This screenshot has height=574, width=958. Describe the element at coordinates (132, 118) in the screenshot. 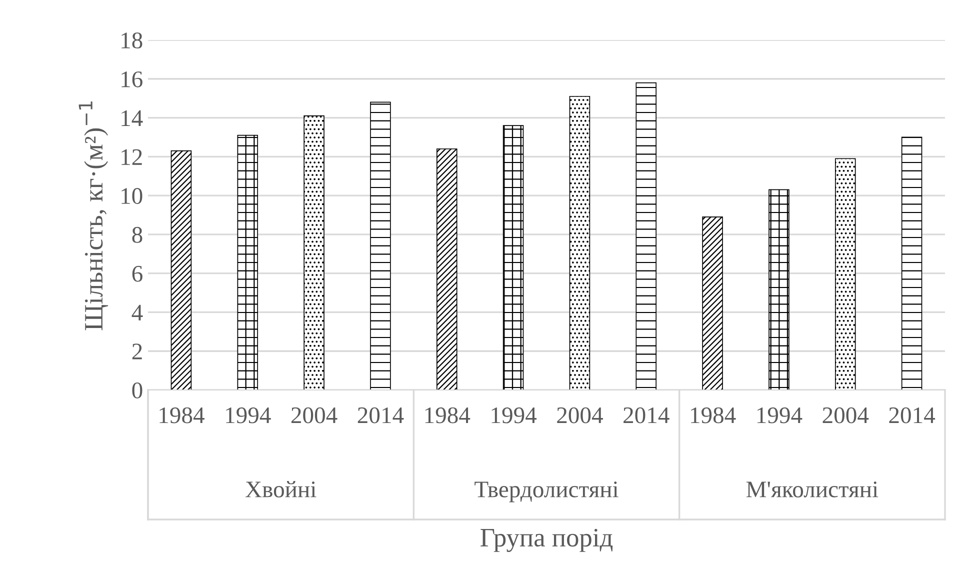

I see `y-tick-label: 14` at that location.